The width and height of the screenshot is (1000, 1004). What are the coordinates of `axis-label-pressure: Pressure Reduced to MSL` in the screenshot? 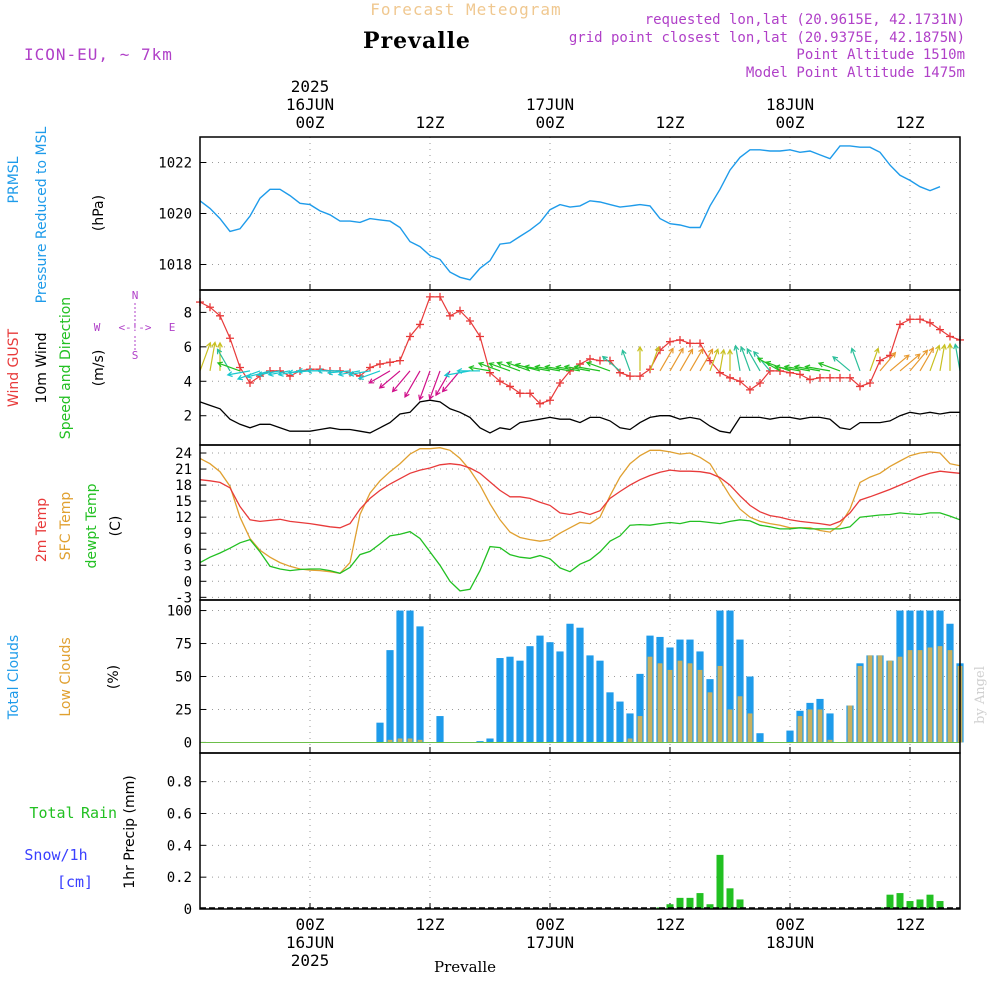 It's located at (42, 214).